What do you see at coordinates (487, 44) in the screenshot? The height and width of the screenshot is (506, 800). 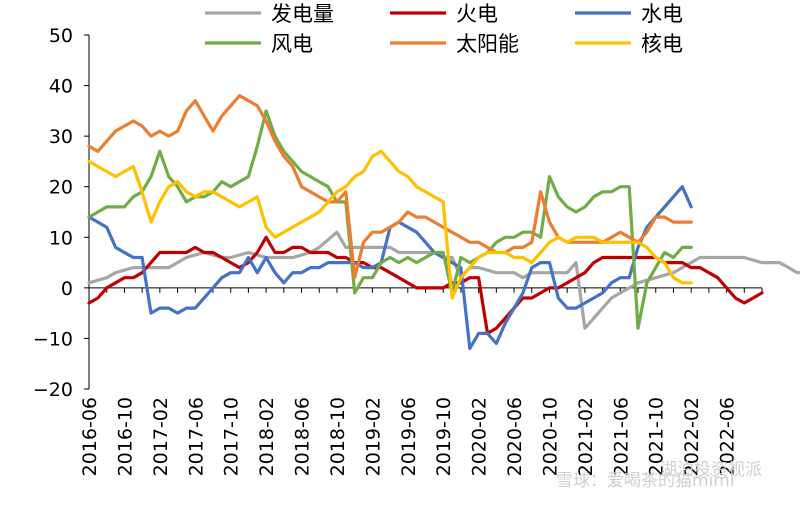 I see `legend-label: 太阳能` at bounding box center [487, 44].